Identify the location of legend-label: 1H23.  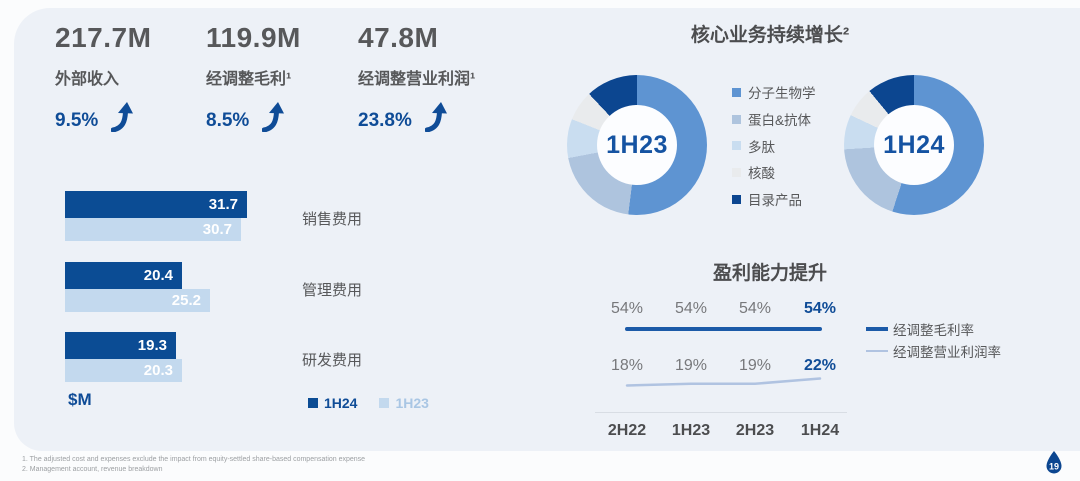
(412, 403).